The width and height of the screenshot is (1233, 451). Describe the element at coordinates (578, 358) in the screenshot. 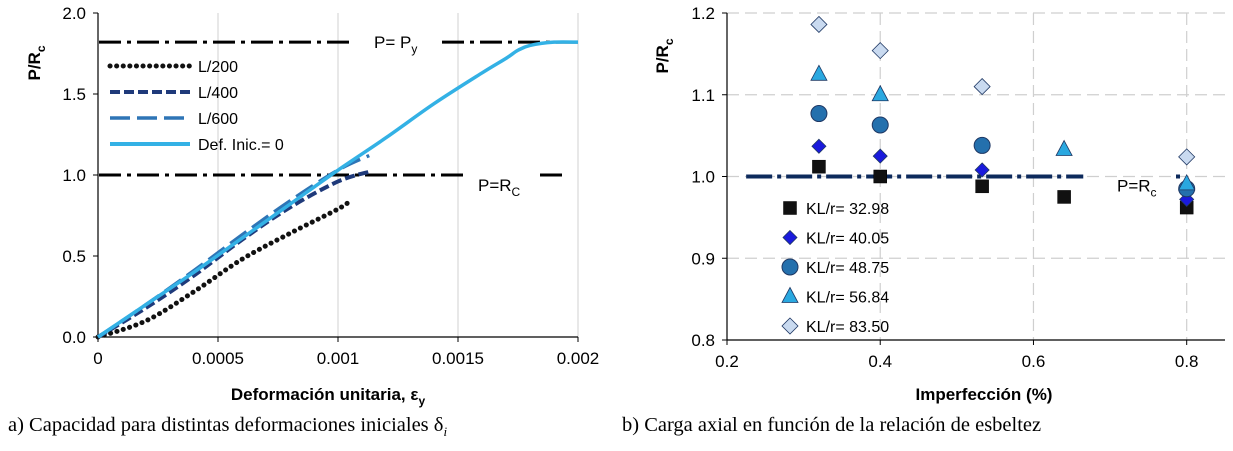

I see `x-tick-label: 0.002` at that location.